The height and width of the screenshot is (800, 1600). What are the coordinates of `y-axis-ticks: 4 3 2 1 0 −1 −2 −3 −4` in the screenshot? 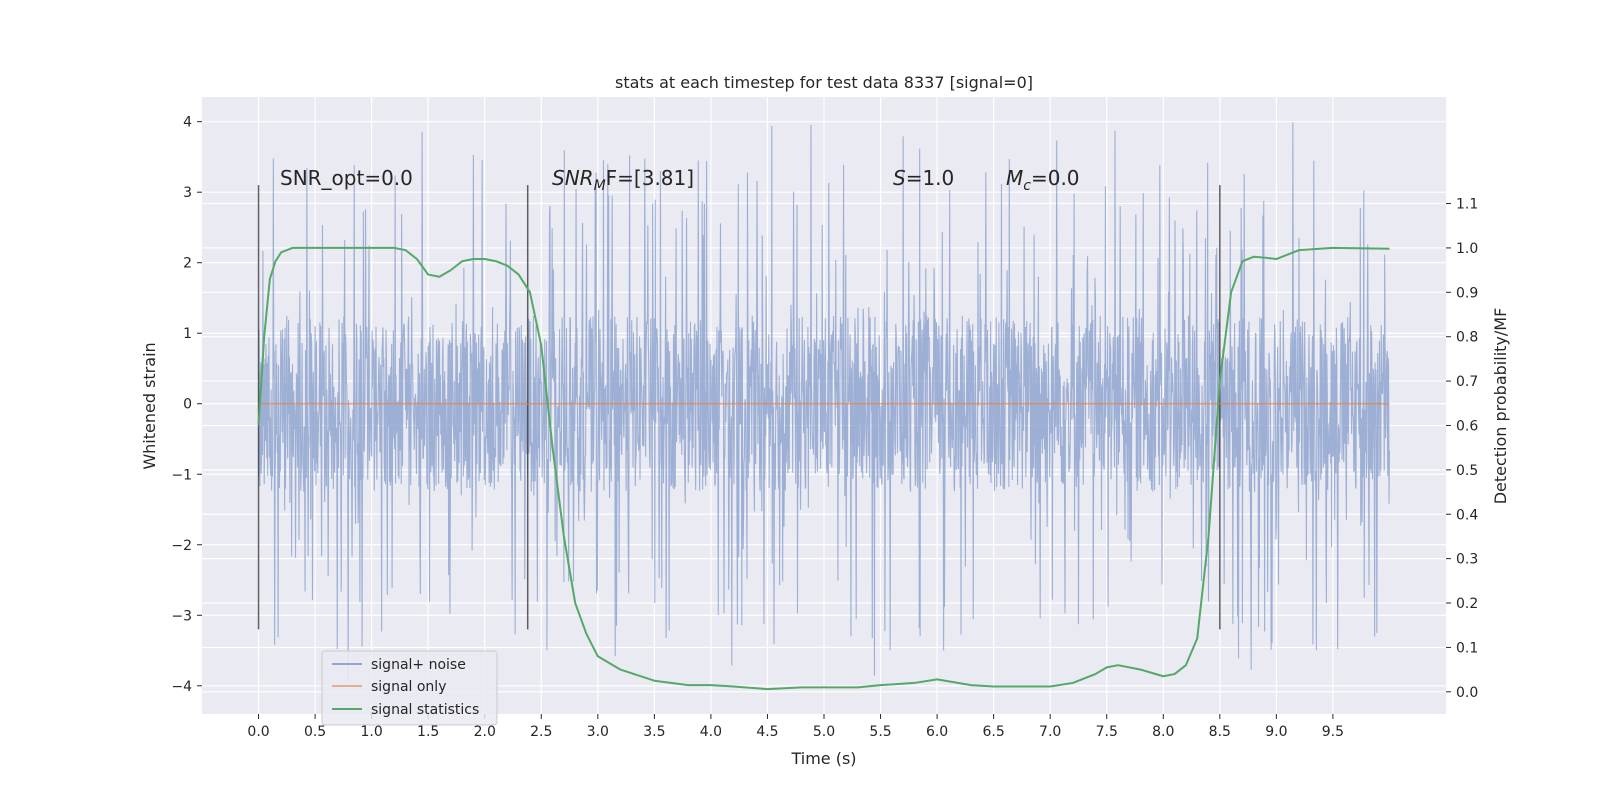 It's located at (186, 405).